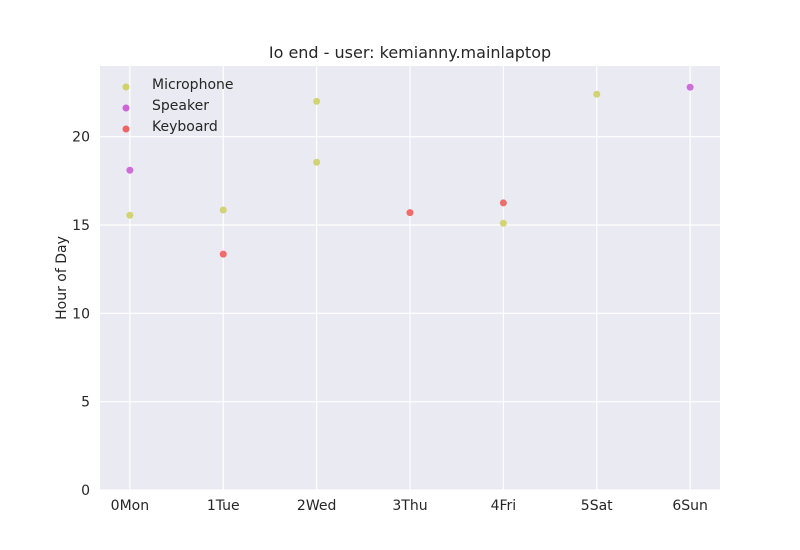 The image size is (800, 550). What do you see at coordinates (316, 506) in the screenshot?
I see `x-tick-label: 2Wed` at bounding box center [316, 506].